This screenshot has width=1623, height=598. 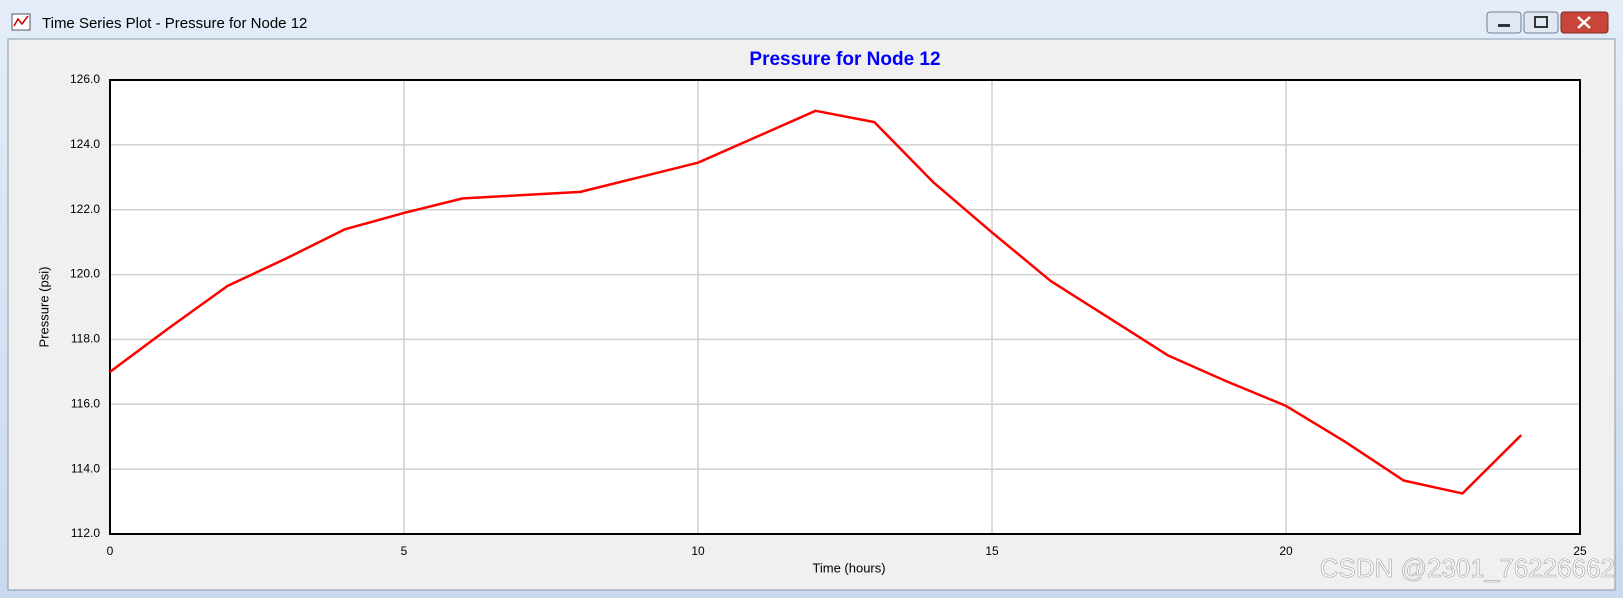 I want to click on y-tick-label: 120.0, so click(x=85, y=274).